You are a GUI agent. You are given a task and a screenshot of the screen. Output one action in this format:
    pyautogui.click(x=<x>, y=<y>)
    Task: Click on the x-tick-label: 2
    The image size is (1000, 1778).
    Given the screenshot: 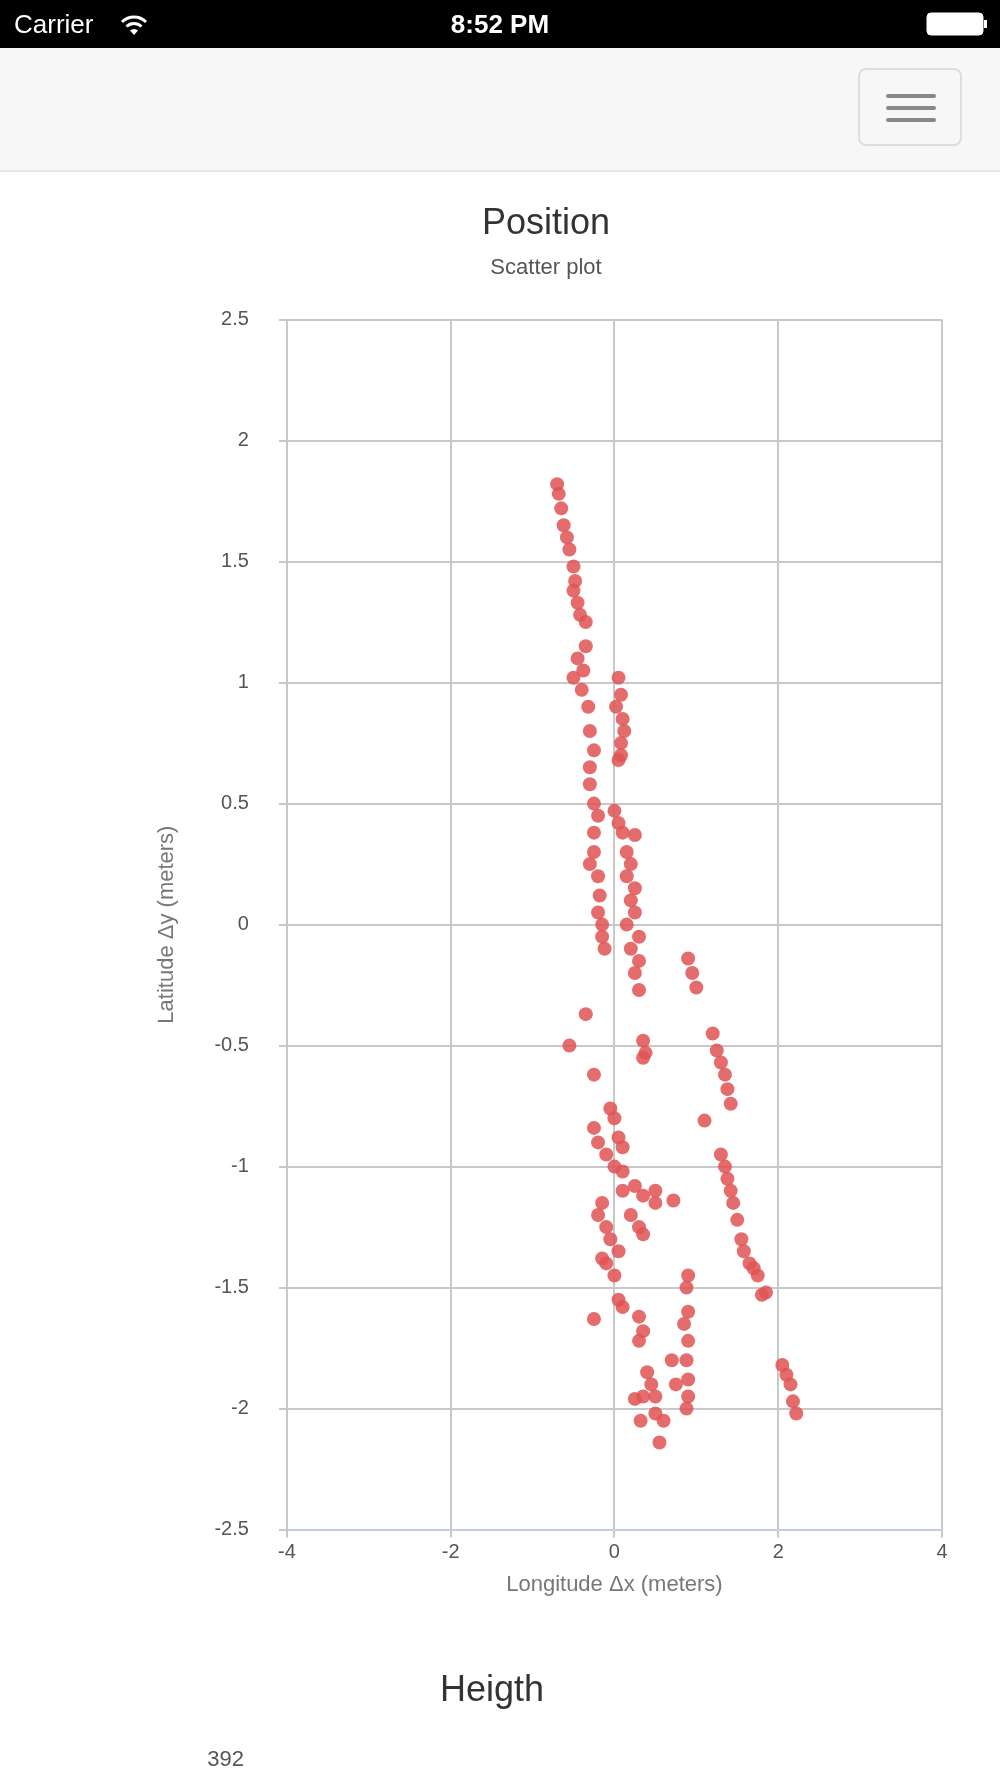 What is the action you would take?
    pyautogui.click(x=778, y=1551)
    